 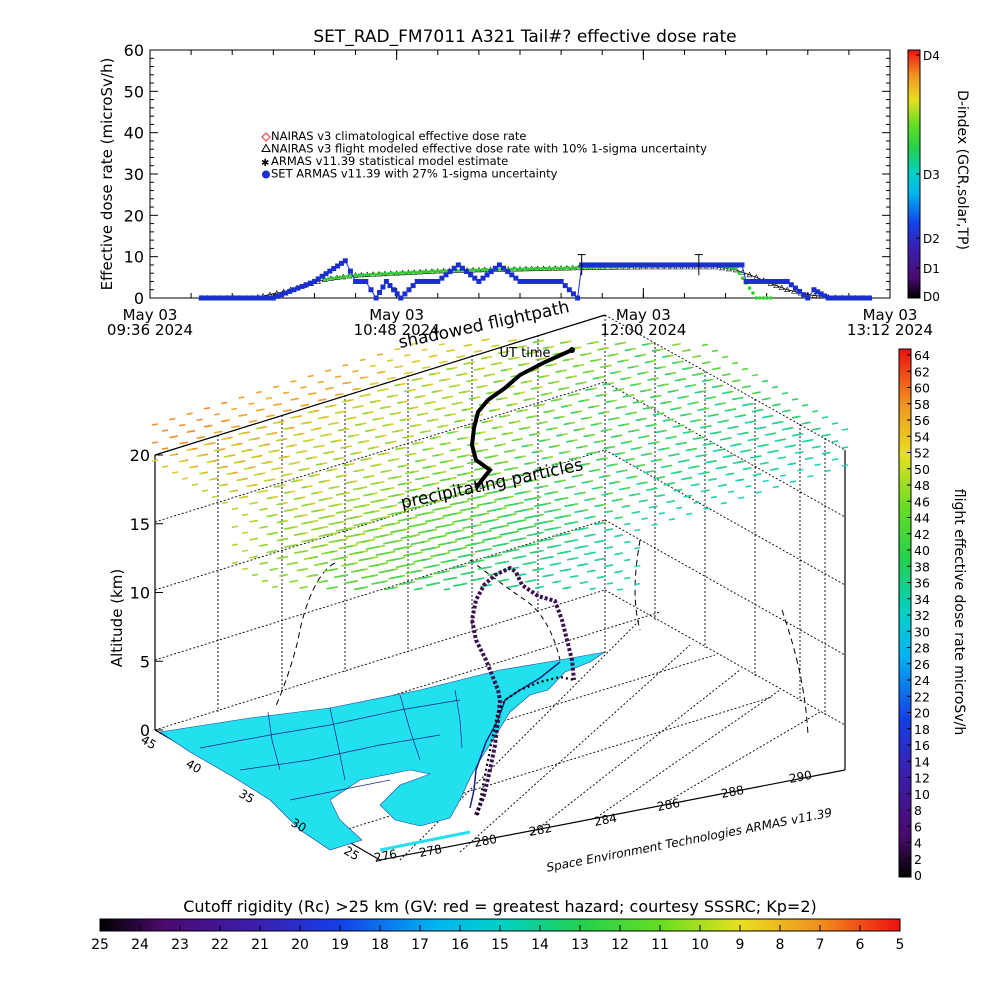 I want to click on legend-marker-diamond, so click(x=266, y=137).